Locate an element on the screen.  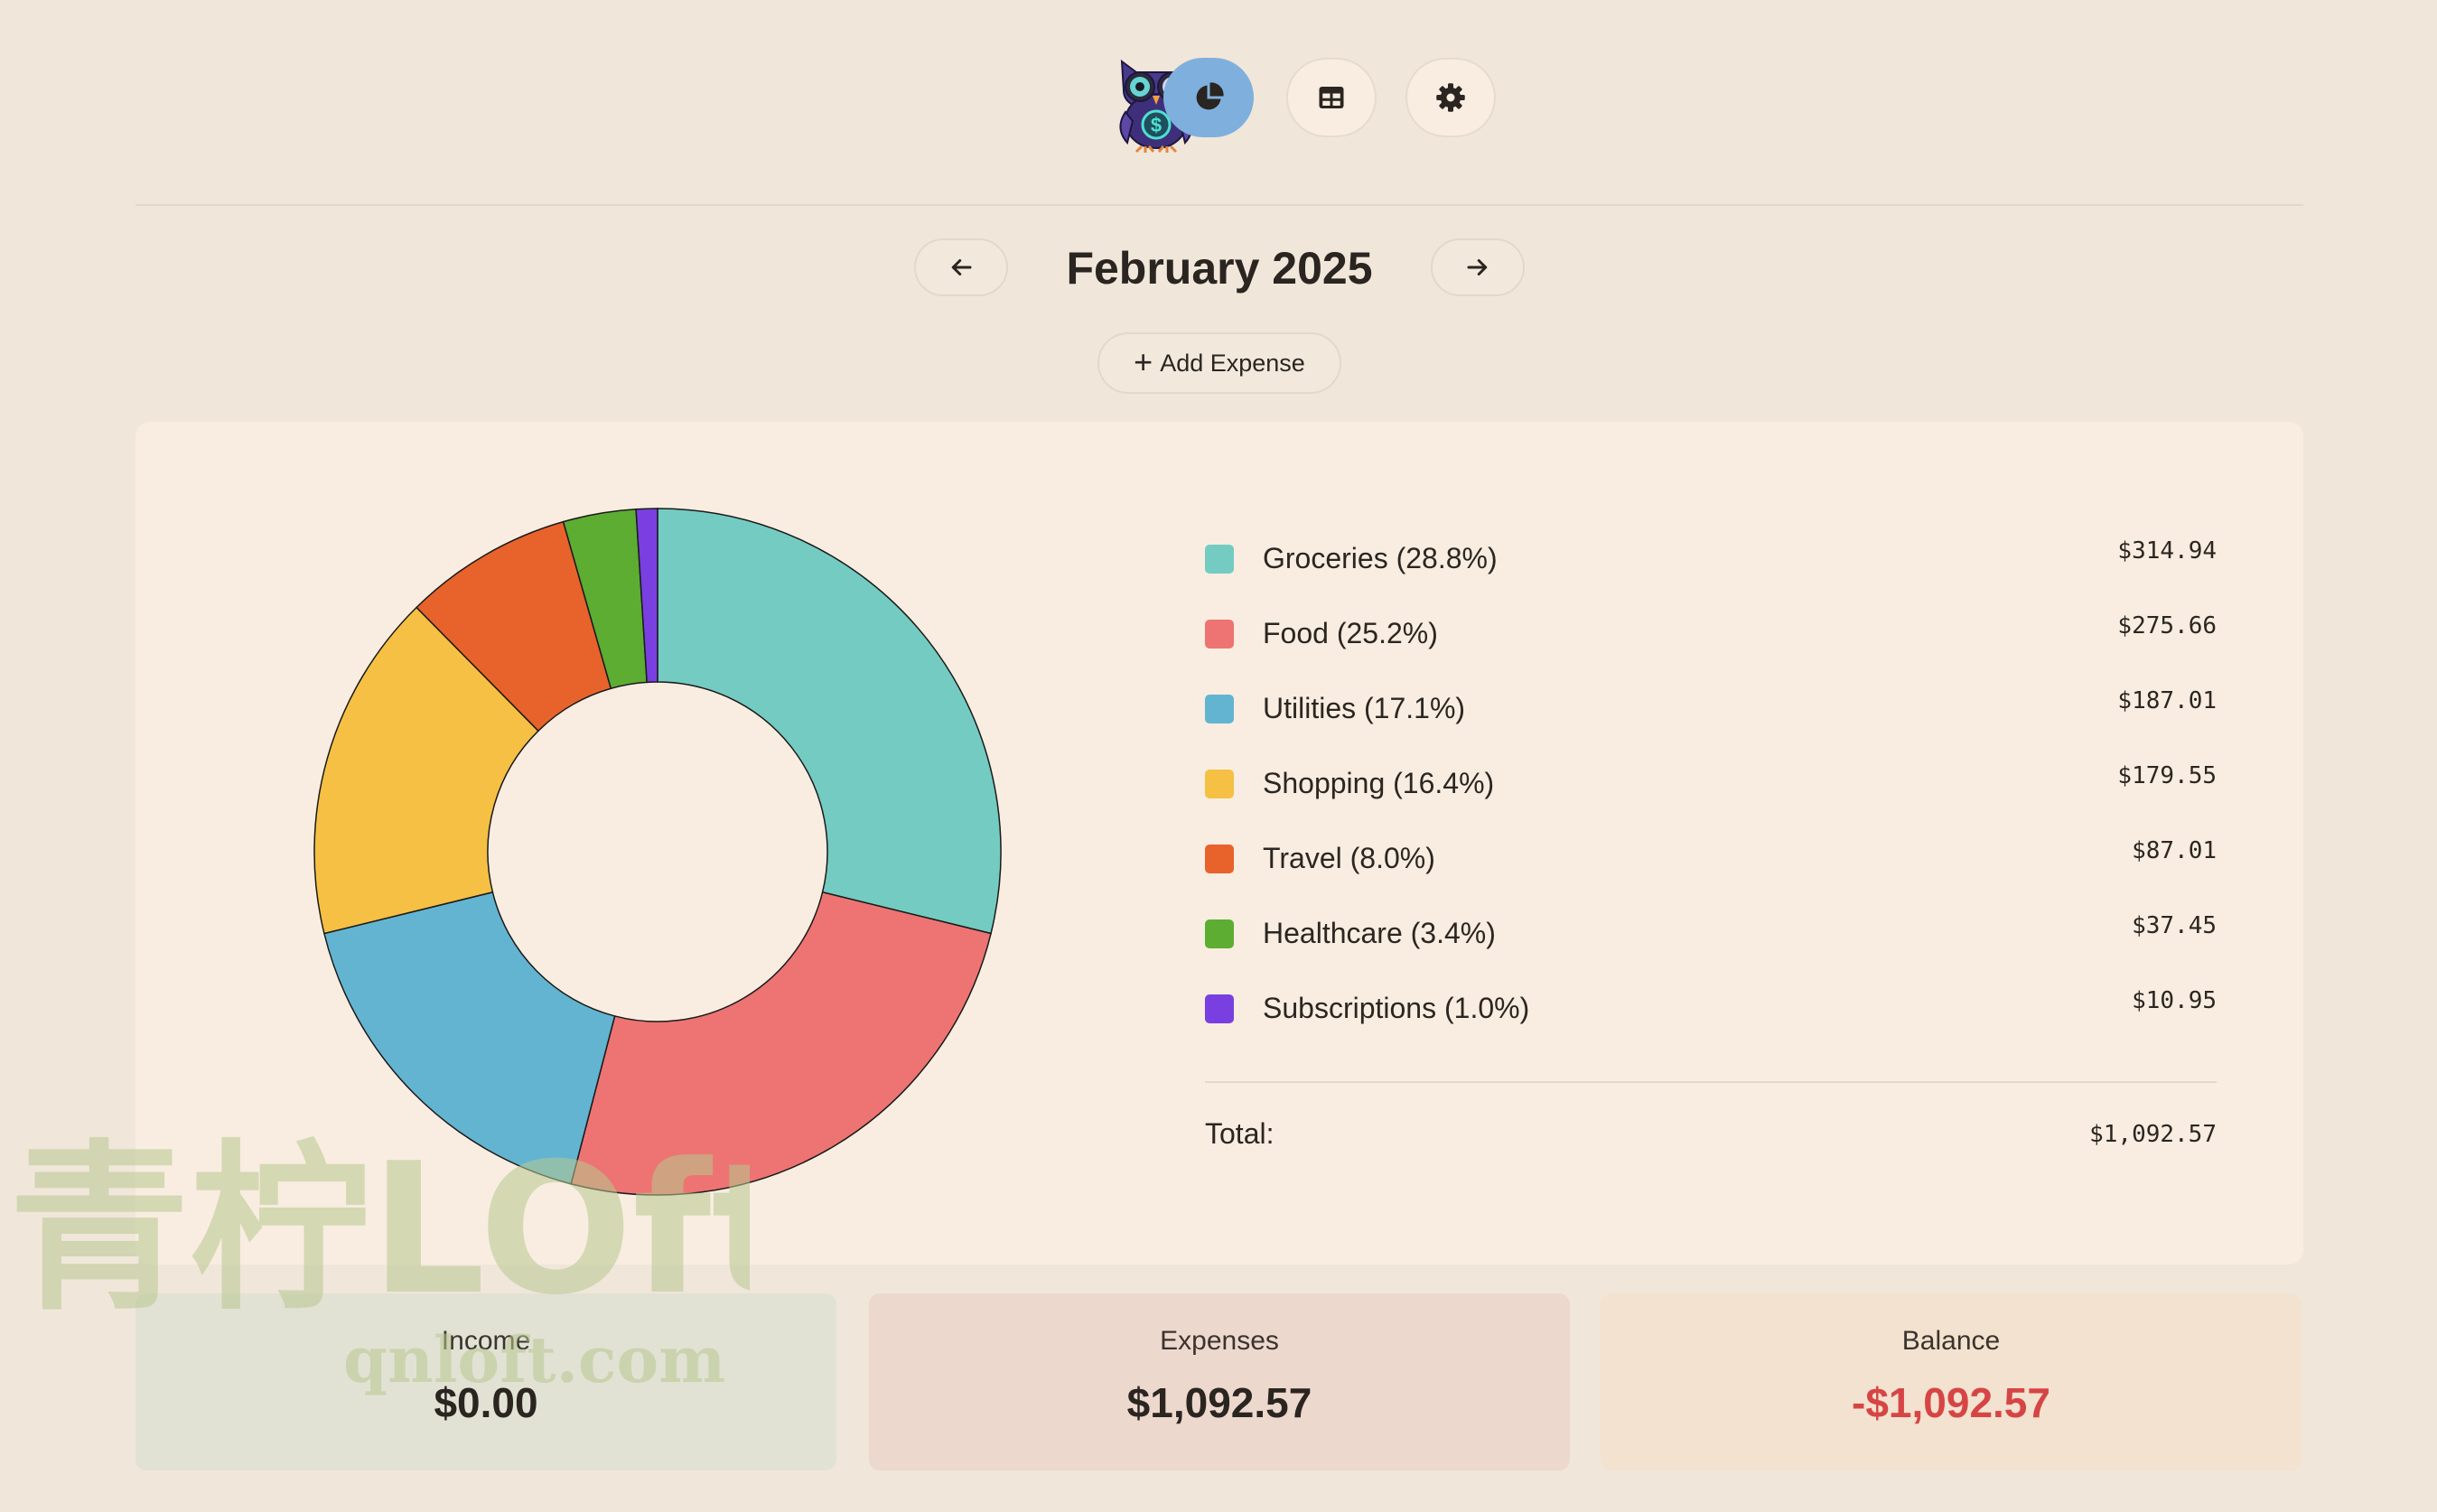
legend-item-subscriptions: Subscriptions (1.0%) $10.95 is located at coordinates (1711, 1009).